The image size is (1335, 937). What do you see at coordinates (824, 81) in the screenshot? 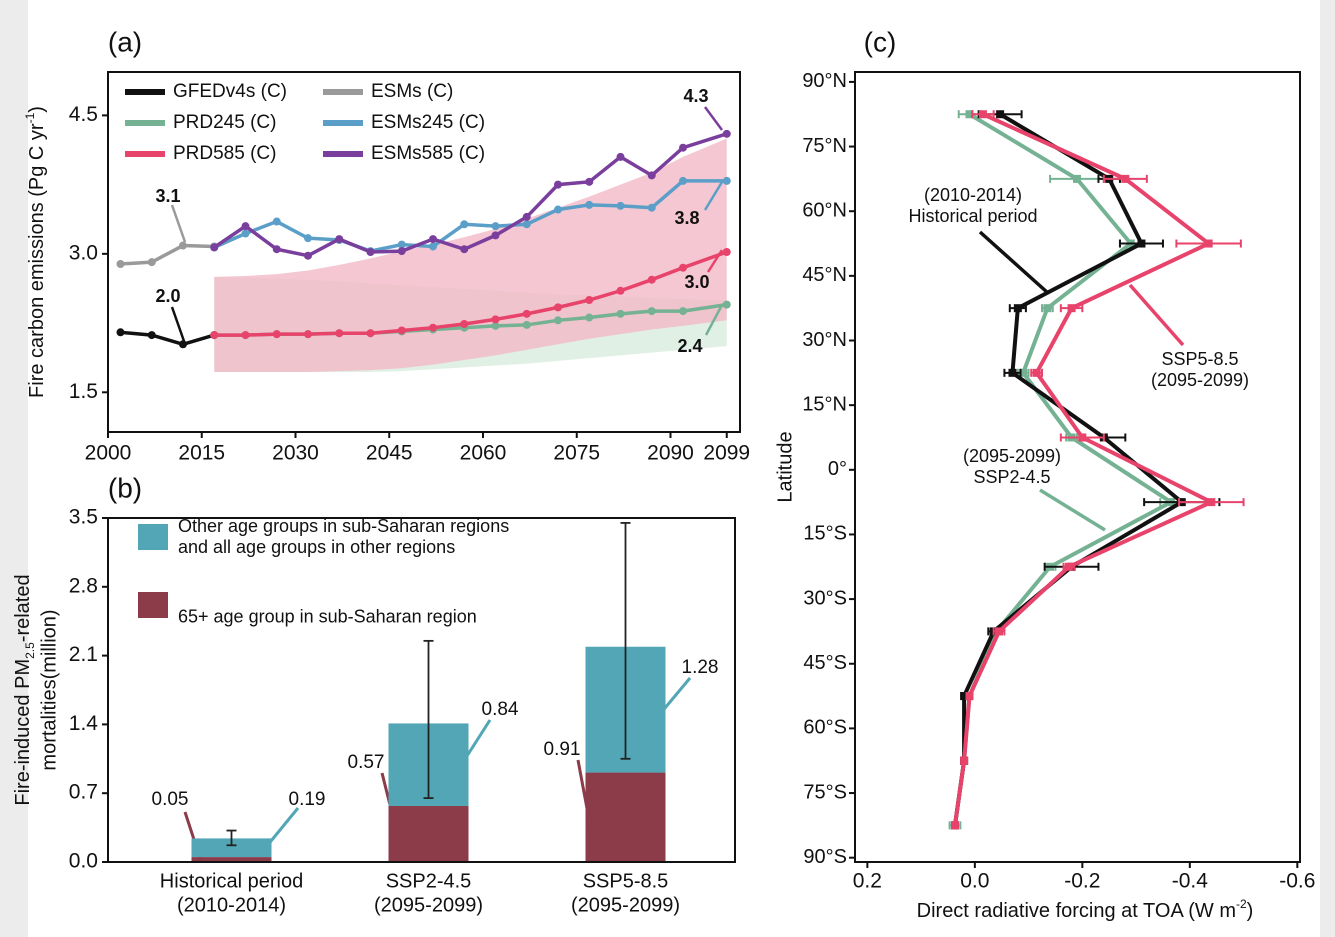
I see `y-tick-label: 90°N` at bounding box center [824, 81].